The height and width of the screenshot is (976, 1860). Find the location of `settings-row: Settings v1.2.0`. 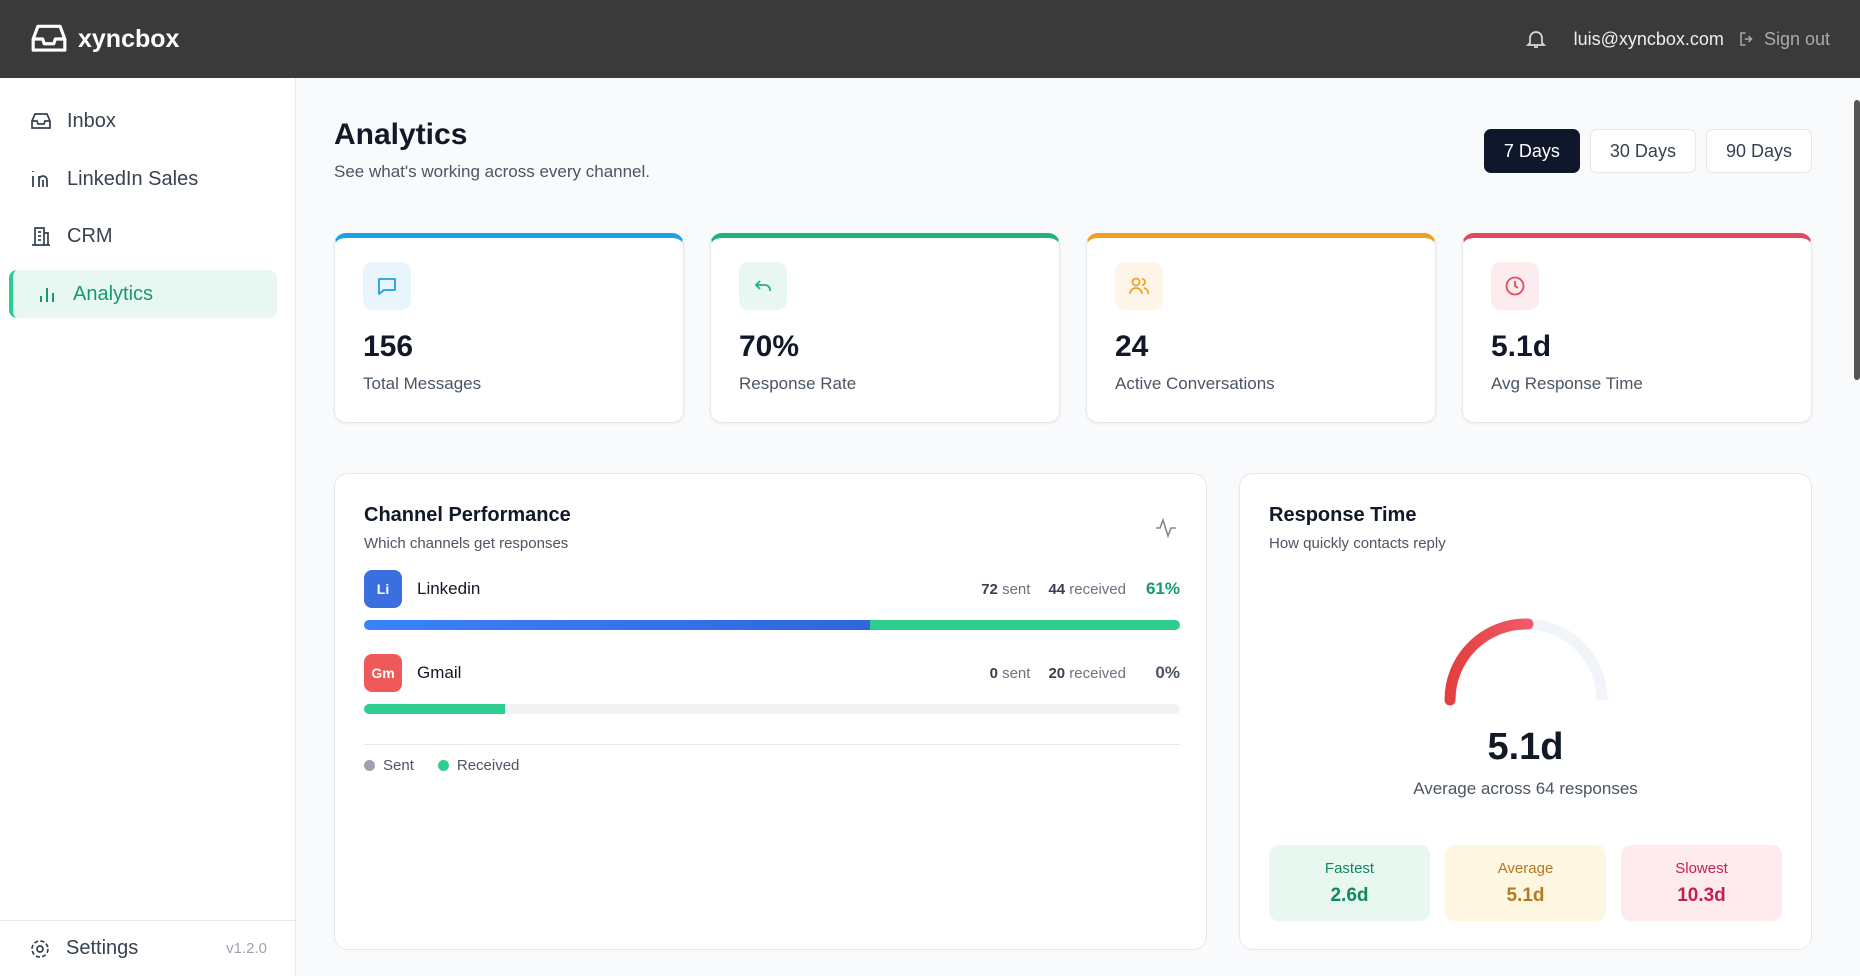

settings-row: Settings v1.2.0 is located at coordinates (147, 948).